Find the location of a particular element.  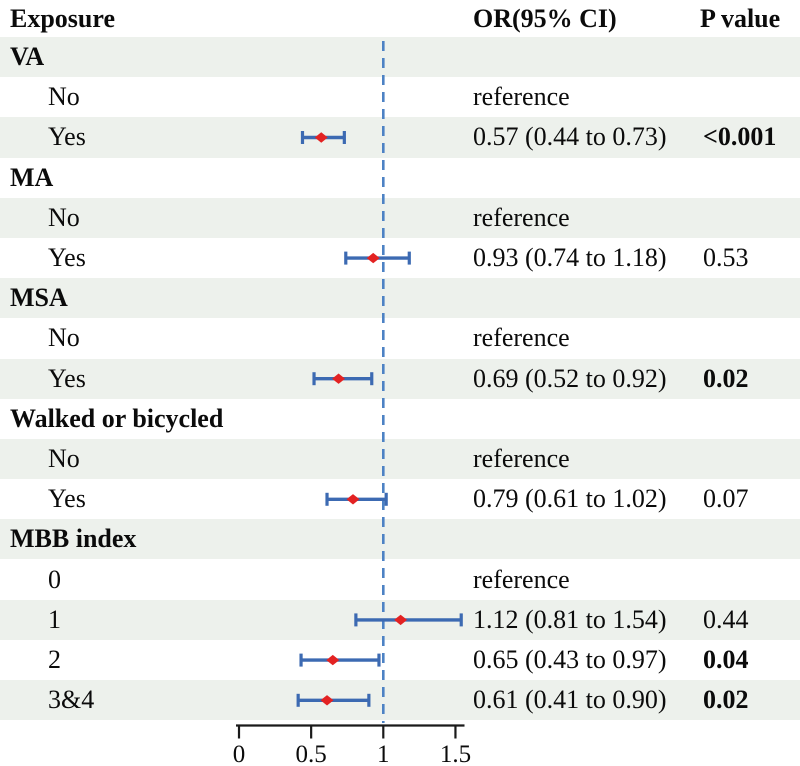

row-label: MBB index is located at coordinates (73, 539).